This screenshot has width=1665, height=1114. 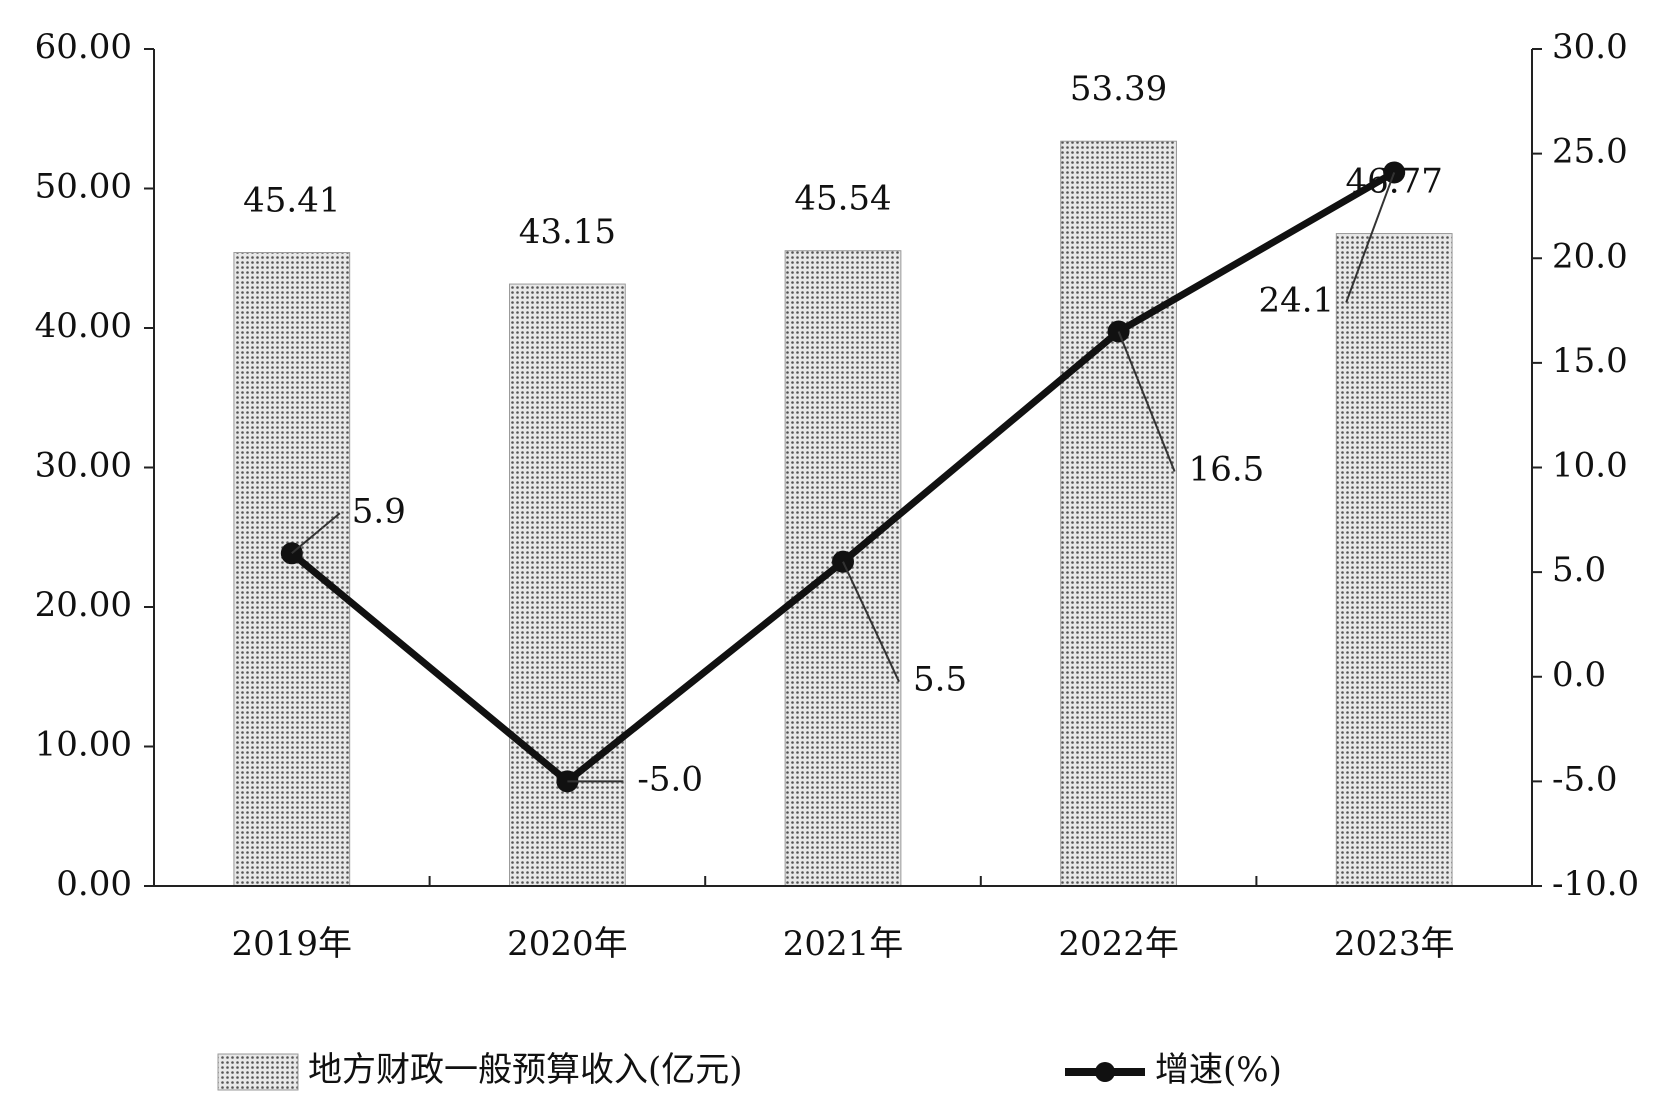 What do you see at coordinates (1585, 779) in the screenshot?
I see `y2-tick-label: -5.0` at bounding box center [1585, 779].